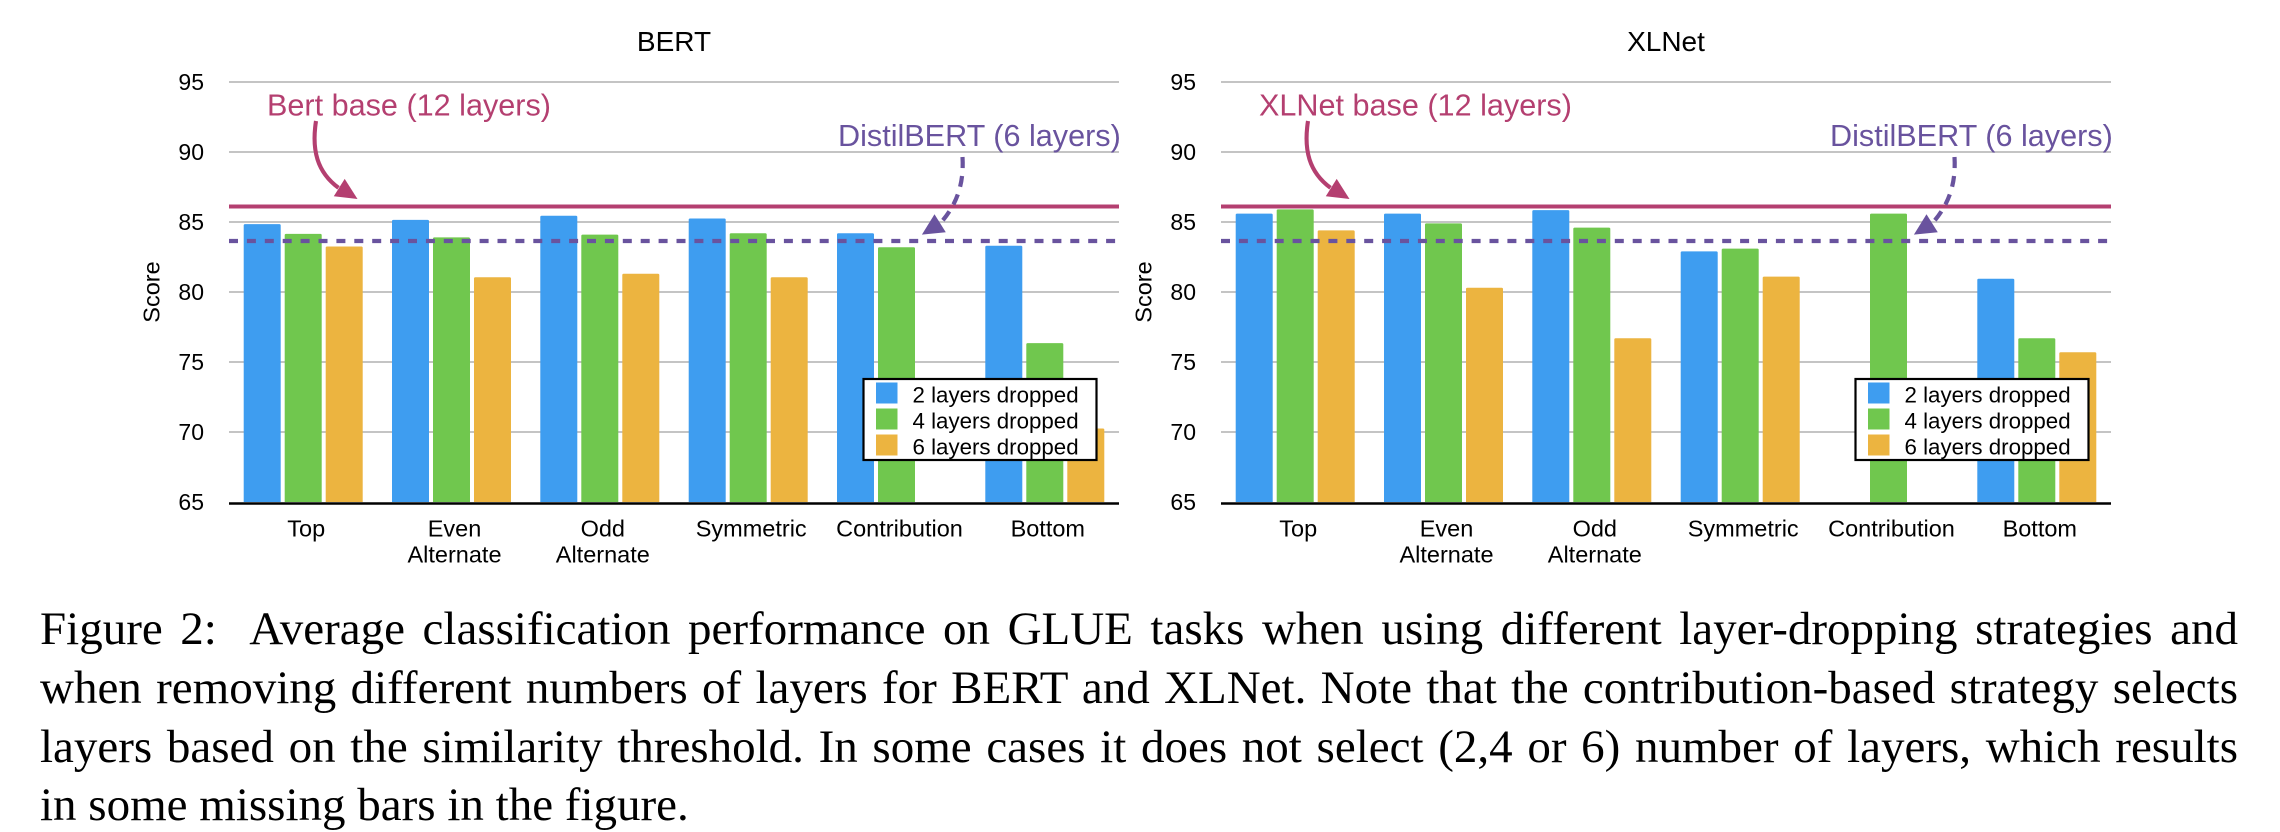  Describe the element at coordinates (674, 41) in the screenshot. I see `svg-text: BERT` at that location.